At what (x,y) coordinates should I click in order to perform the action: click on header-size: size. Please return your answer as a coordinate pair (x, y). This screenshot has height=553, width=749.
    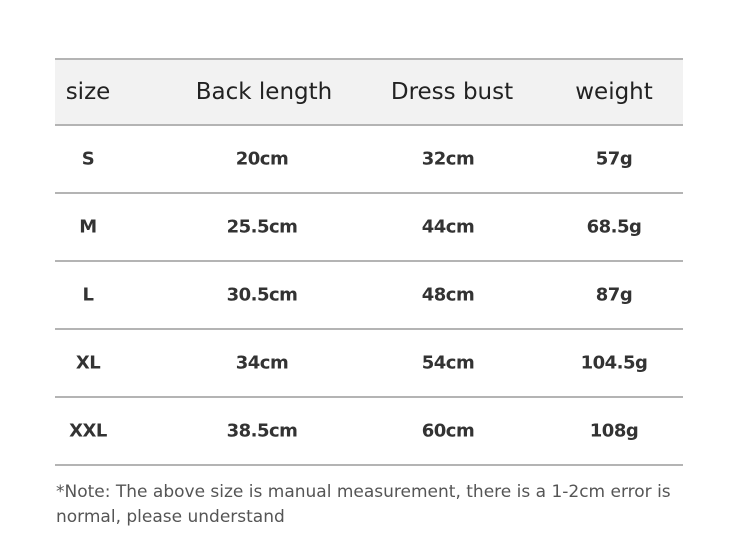
    Looking at the image, I should click on (88, 92).